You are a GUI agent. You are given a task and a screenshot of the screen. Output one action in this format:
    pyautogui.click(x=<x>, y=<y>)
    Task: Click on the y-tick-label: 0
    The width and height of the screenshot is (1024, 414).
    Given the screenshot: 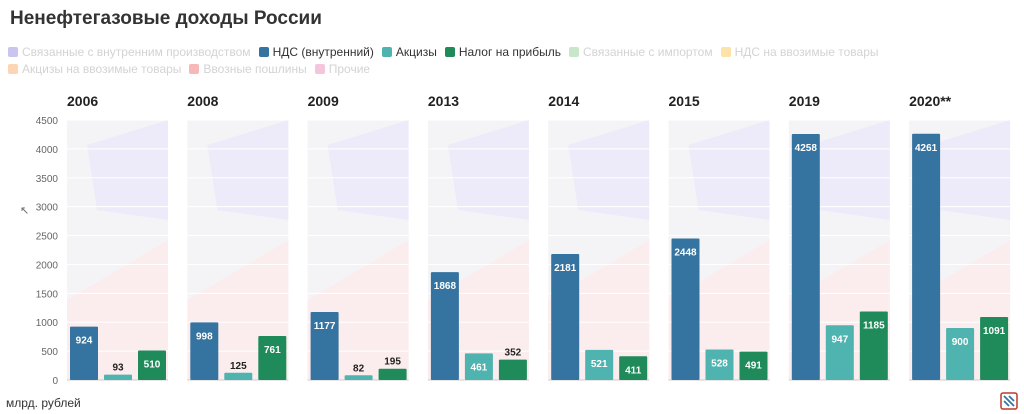 What is the action you would take?
    pyautogui.click(x=55, y=381)
    